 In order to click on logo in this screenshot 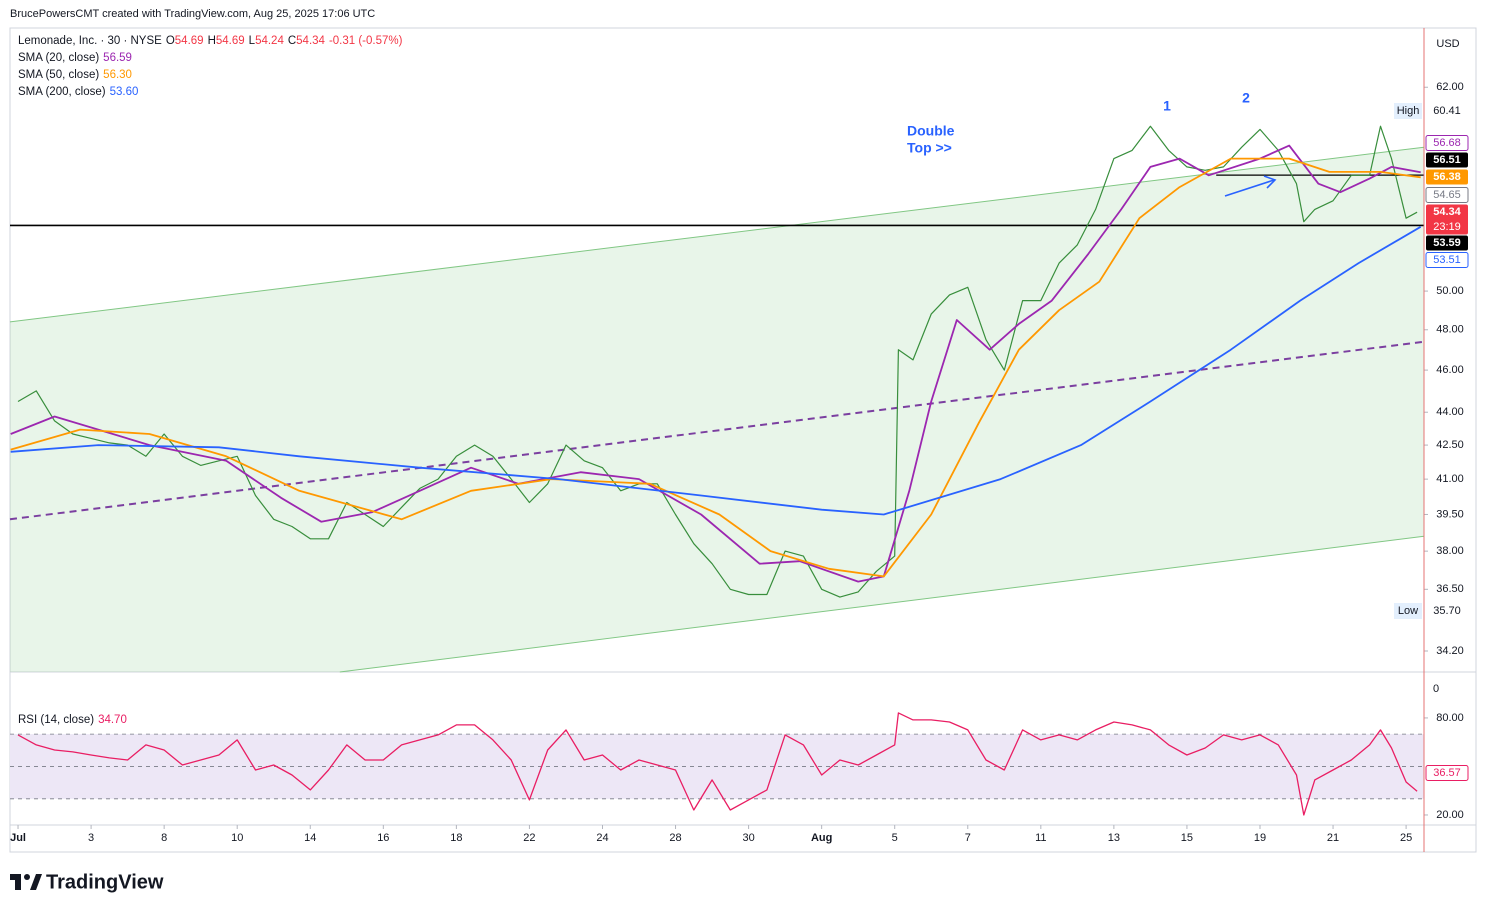, I will do `click(26, 882)`.